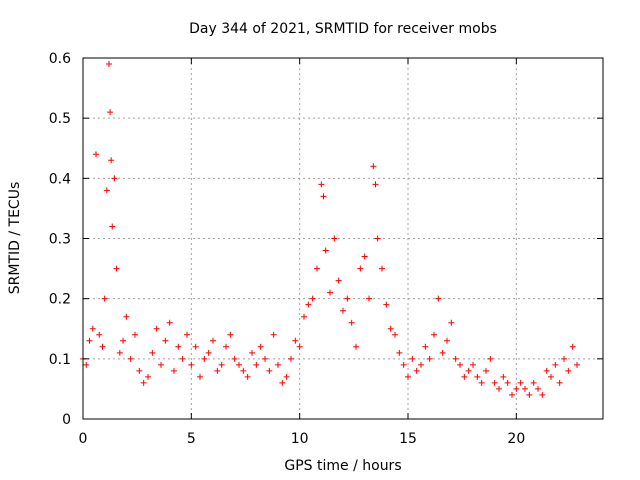  What do you see at coordinates (300, 439) in the screenshot?
I see `x-tick-label: 10` at bounding box center [300, 439].